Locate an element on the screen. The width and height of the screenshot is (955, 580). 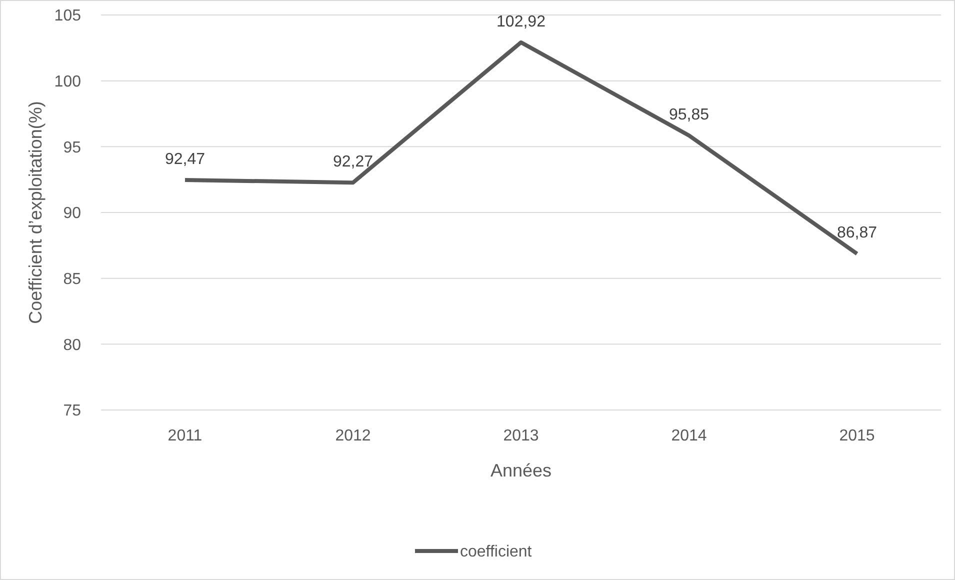
legend-label: coefficient is located at coordinates (496, 552).